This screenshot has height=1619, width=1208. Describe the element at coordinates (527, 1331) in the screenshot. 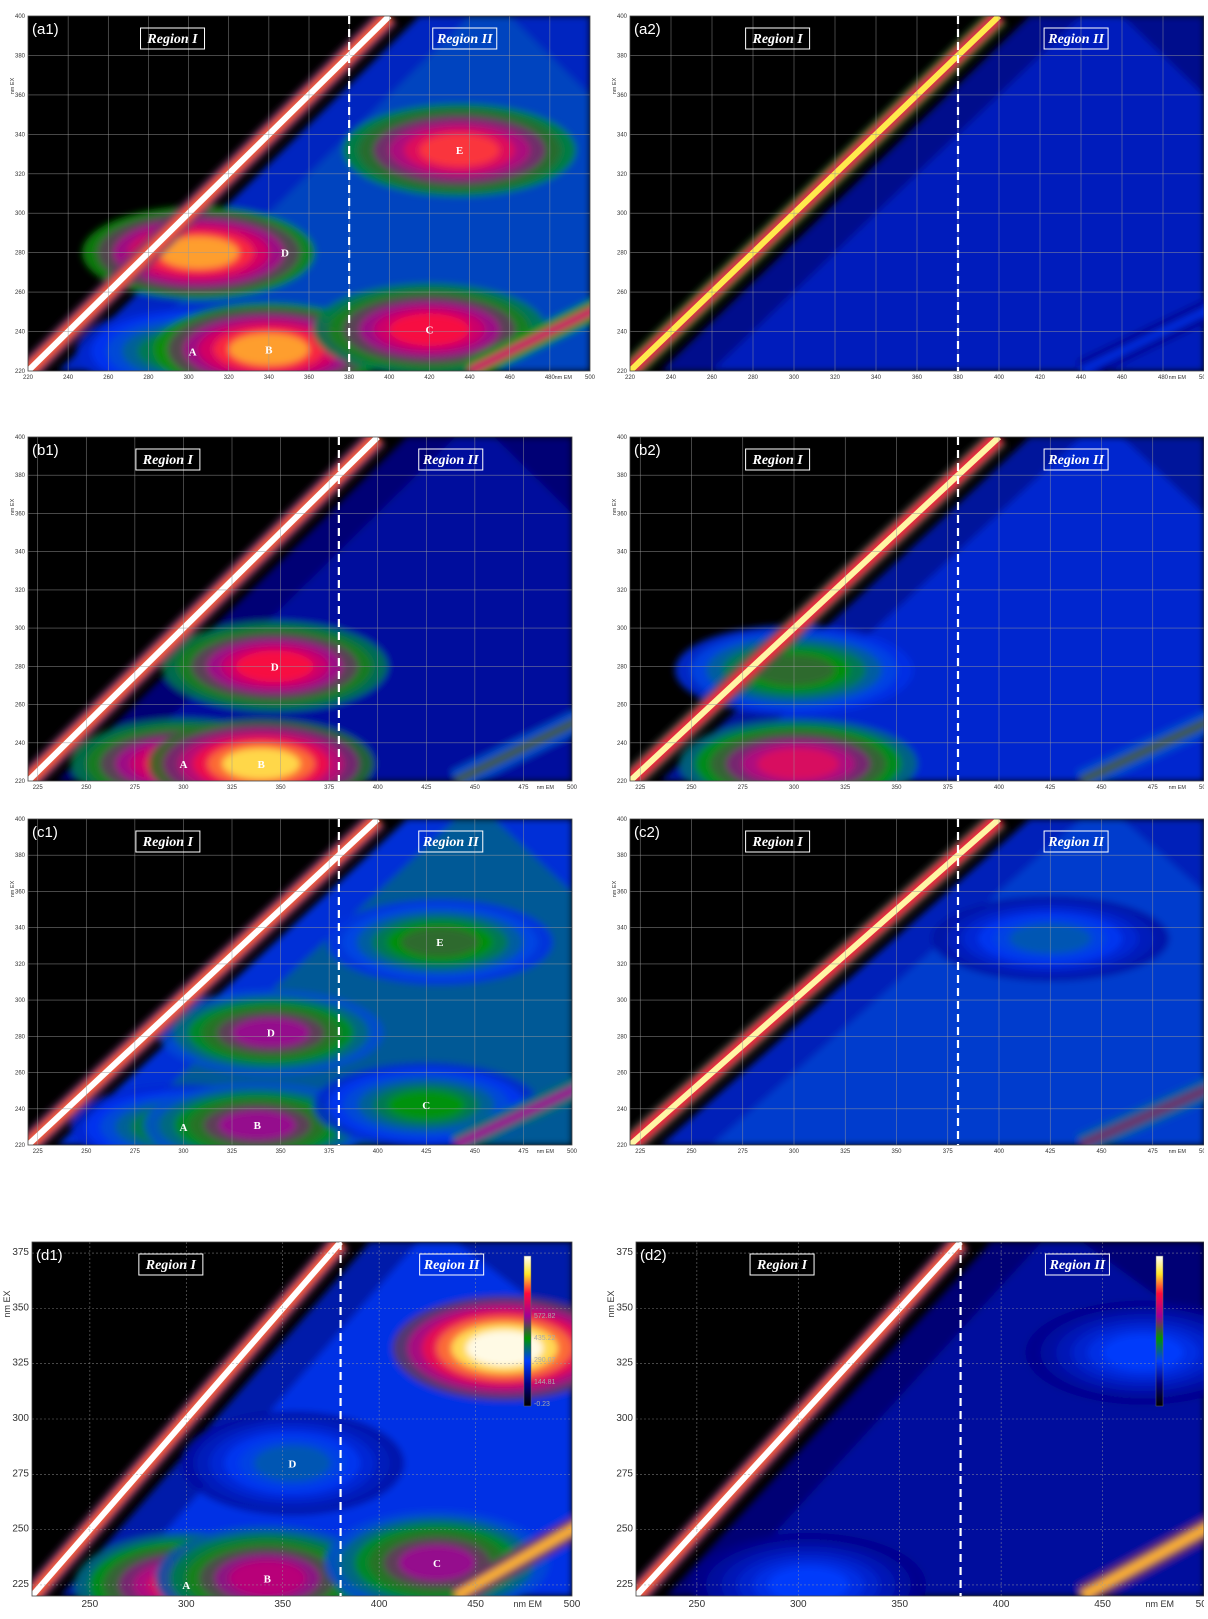

I see `colorbar` at that location.